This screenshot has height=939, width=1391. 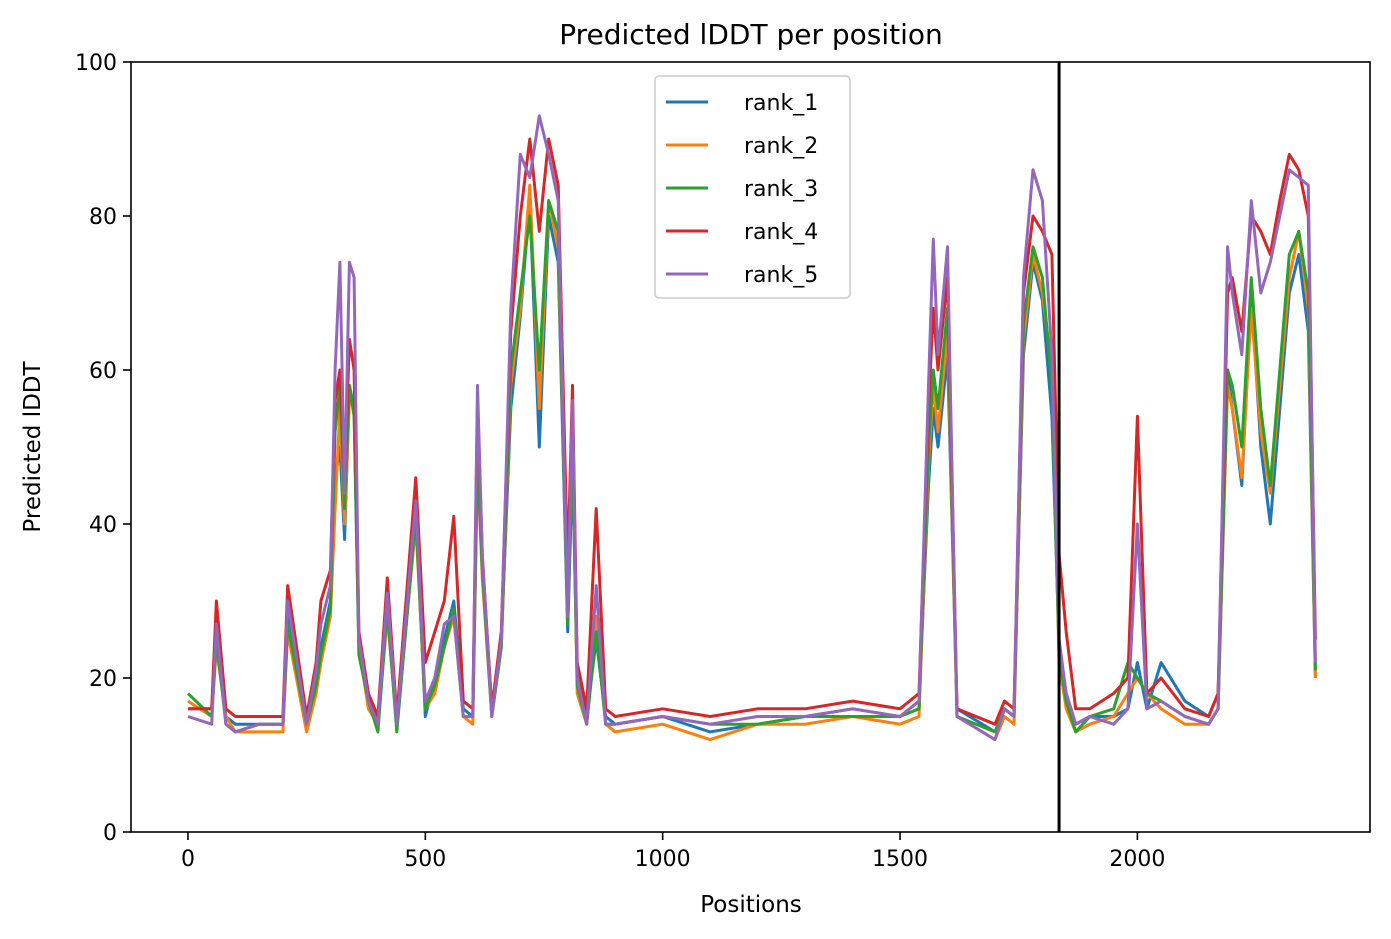 I want to click on legend-label-rank_2: rank_2, so click(x=781, y=146).